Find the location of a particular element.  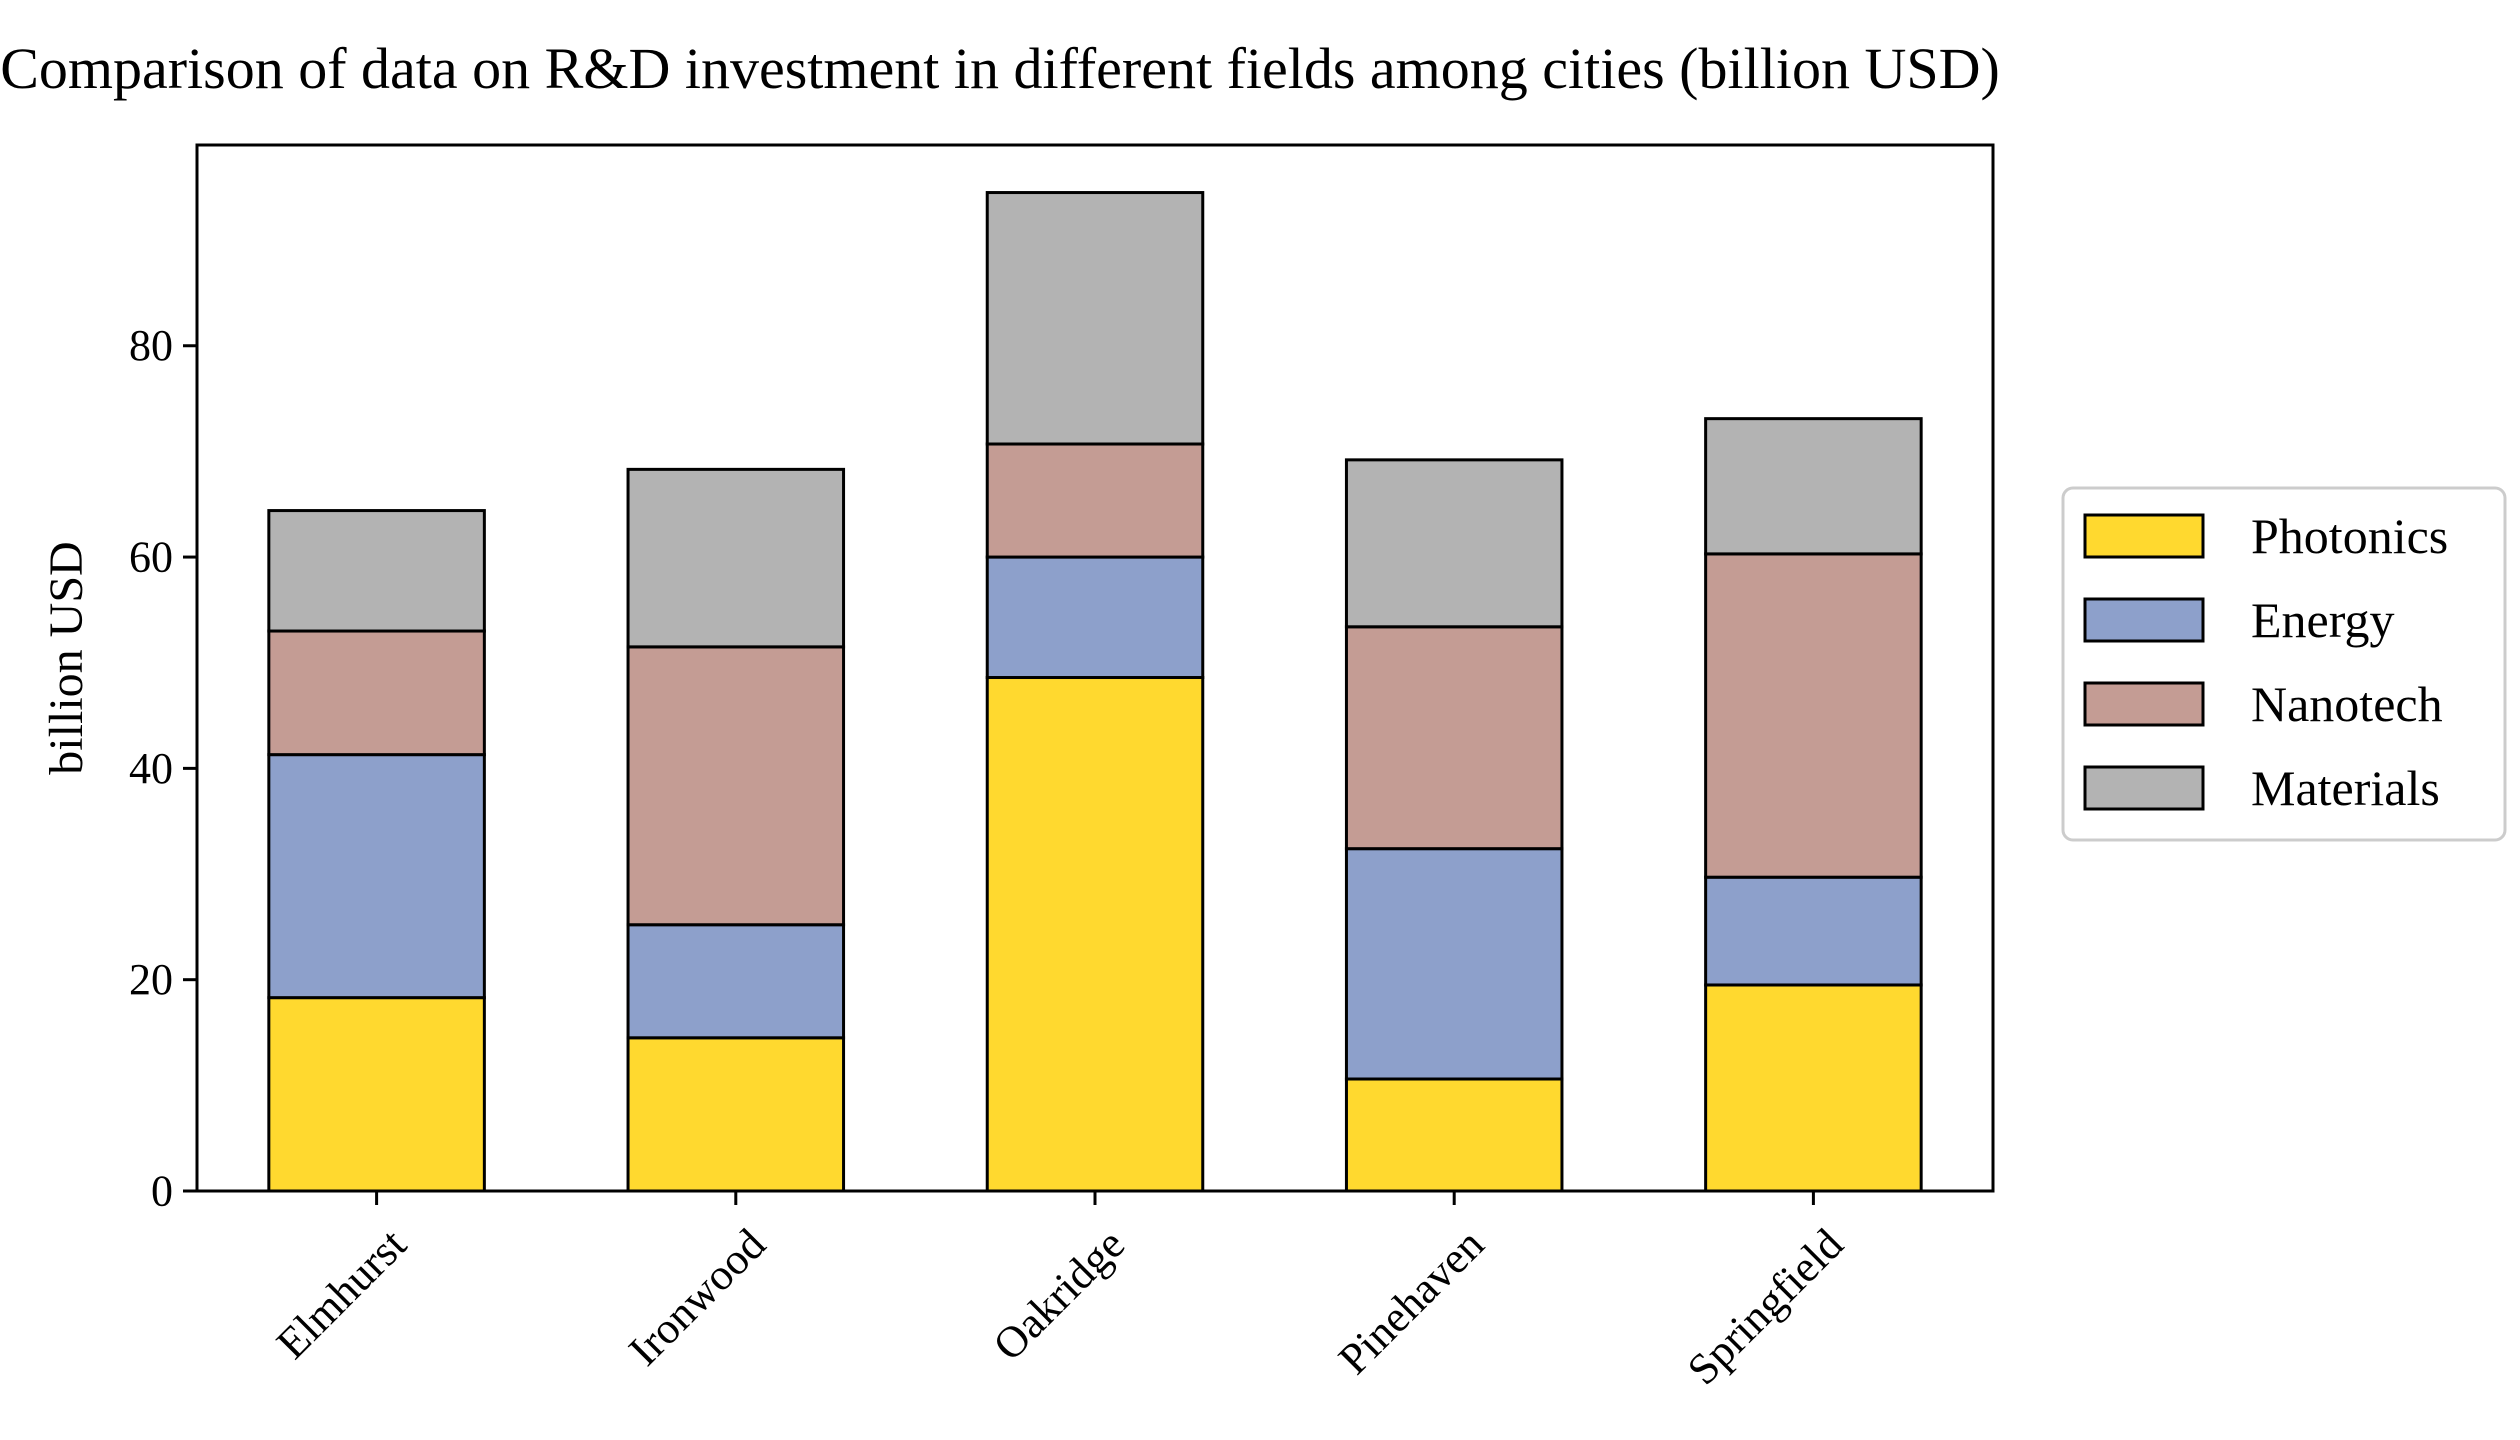

bar-energy-oakridge is located at coordinates (1095, 617).